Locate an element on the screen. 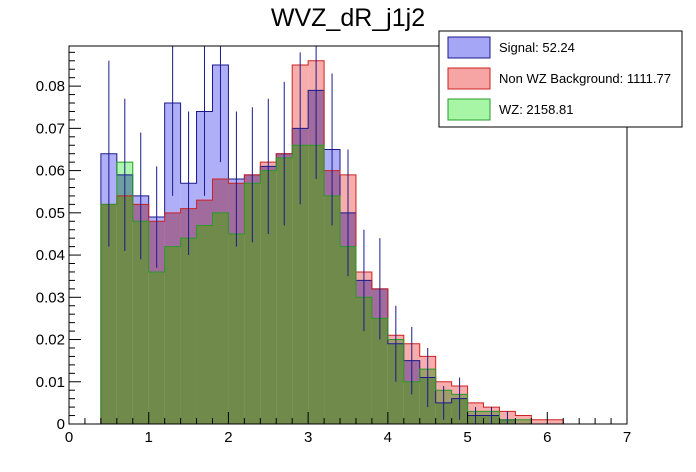 This screenshot has height=472, width=696. x-tick-label-3: 3 is located at coordinates (308, 437).